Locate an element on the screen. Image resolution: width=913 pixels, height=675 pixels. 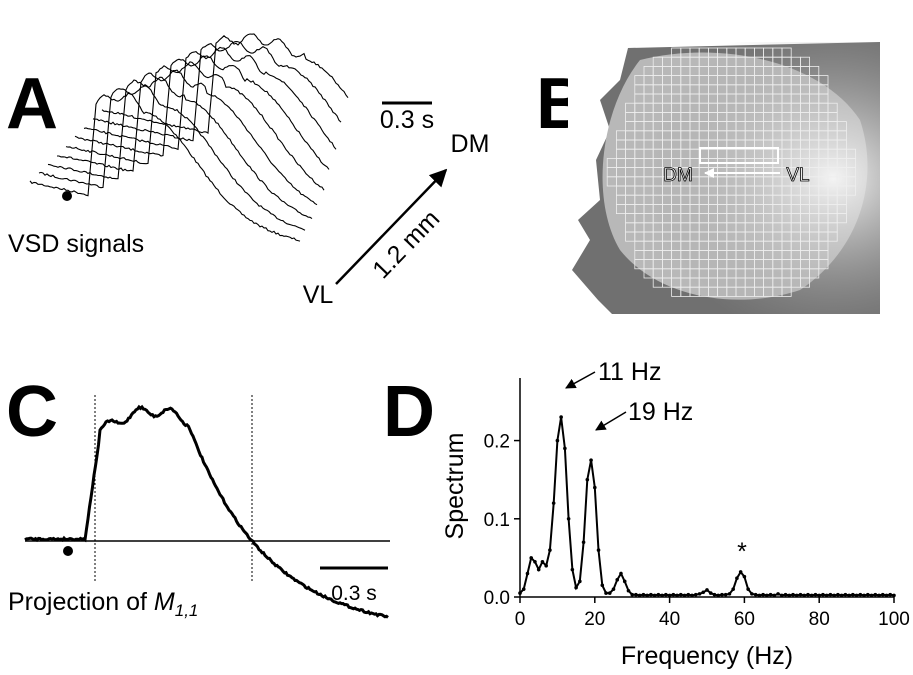
y-tick-label: 0.0 is located at coordinates (497, 598).